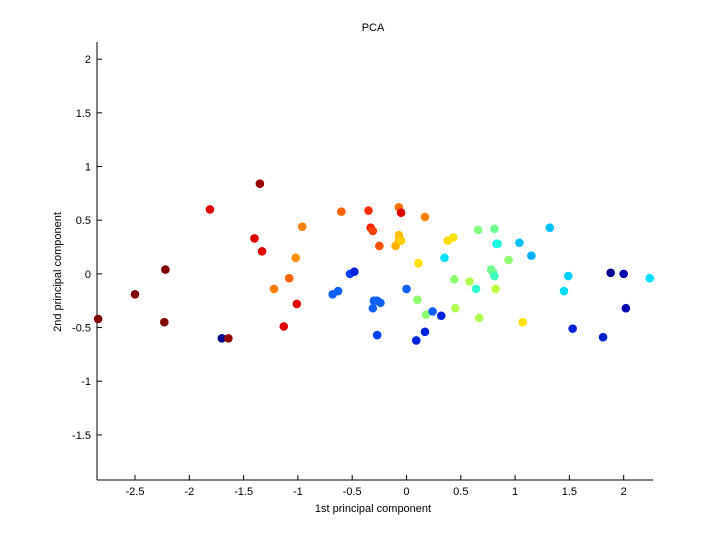 This screenshot has height=540, width=720. I want to click on x-tick-label: 0.5, so click(460, 492).